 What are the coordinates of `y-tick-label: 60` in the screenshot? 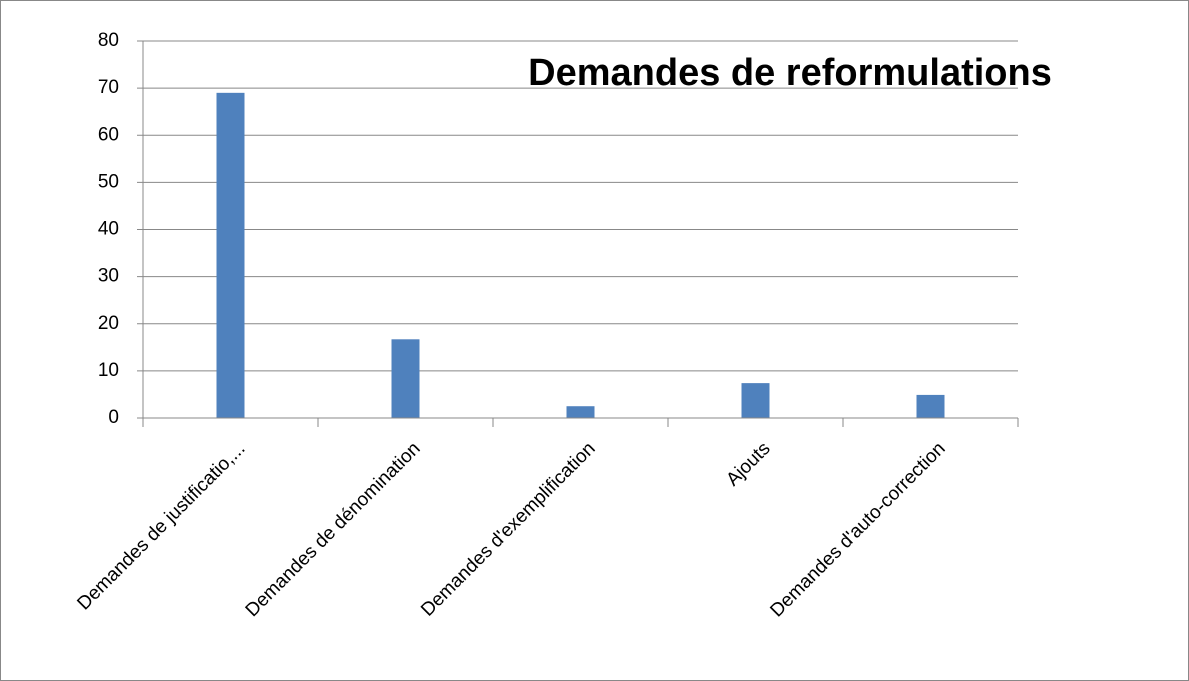 It's located at (108, 134).